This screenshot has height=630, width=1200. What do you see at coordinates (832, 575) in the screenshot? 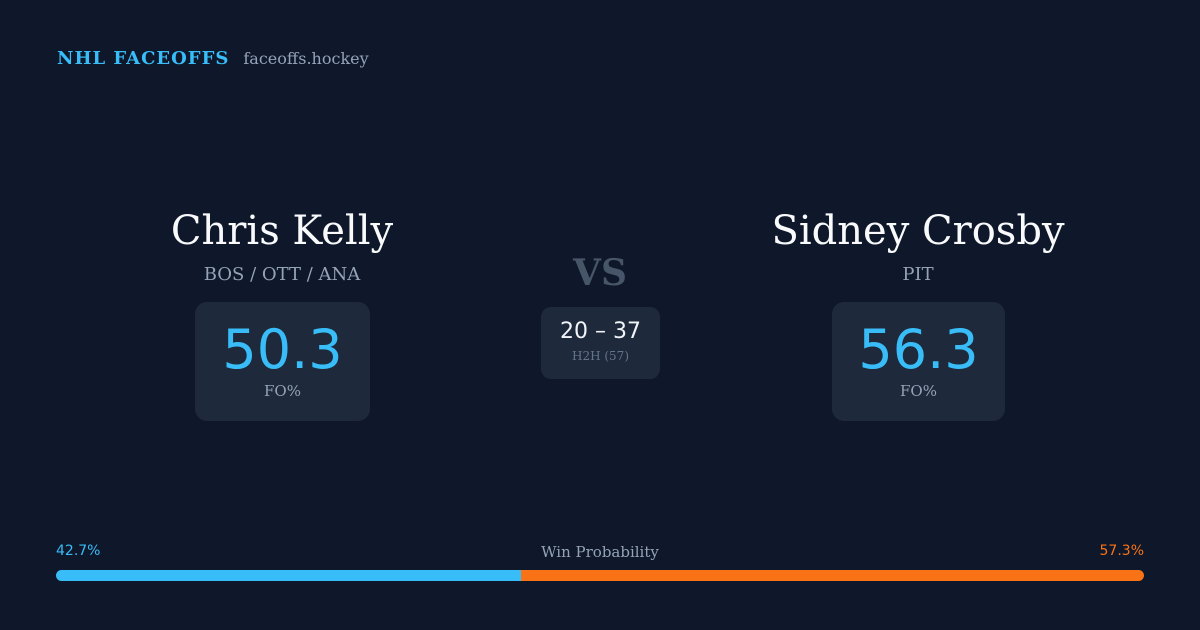
I see `right-probability-fill` at bounding box center [832, 575].